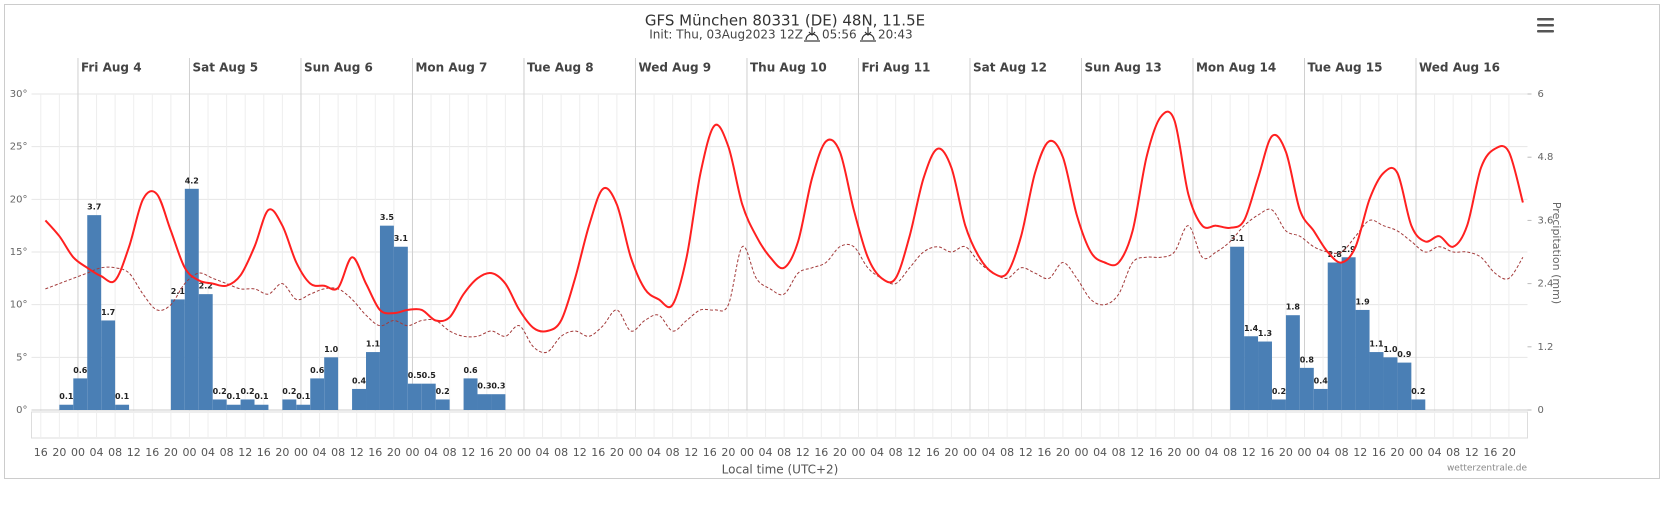 The width and height of the screenshot is (1664, 510). I want to click on y-tick-label: 30°, so click(19, 94).